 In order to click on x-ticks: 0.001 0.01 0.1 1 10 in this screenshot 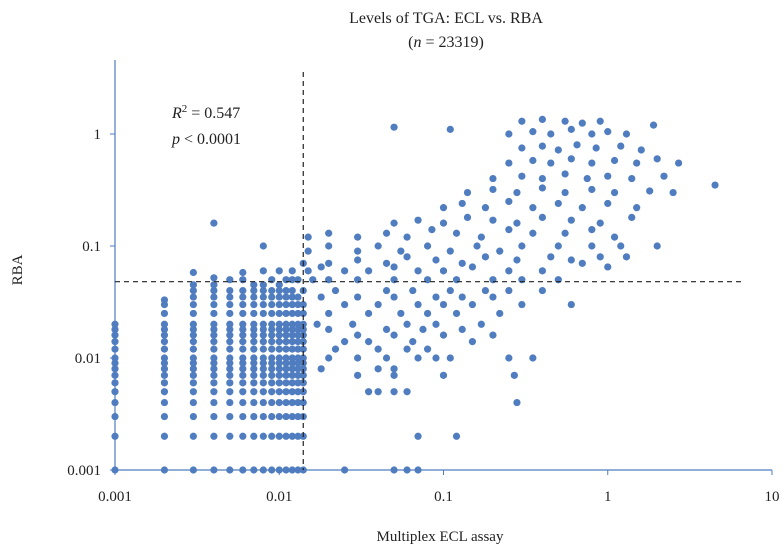, I will do `click(439, 487)`.